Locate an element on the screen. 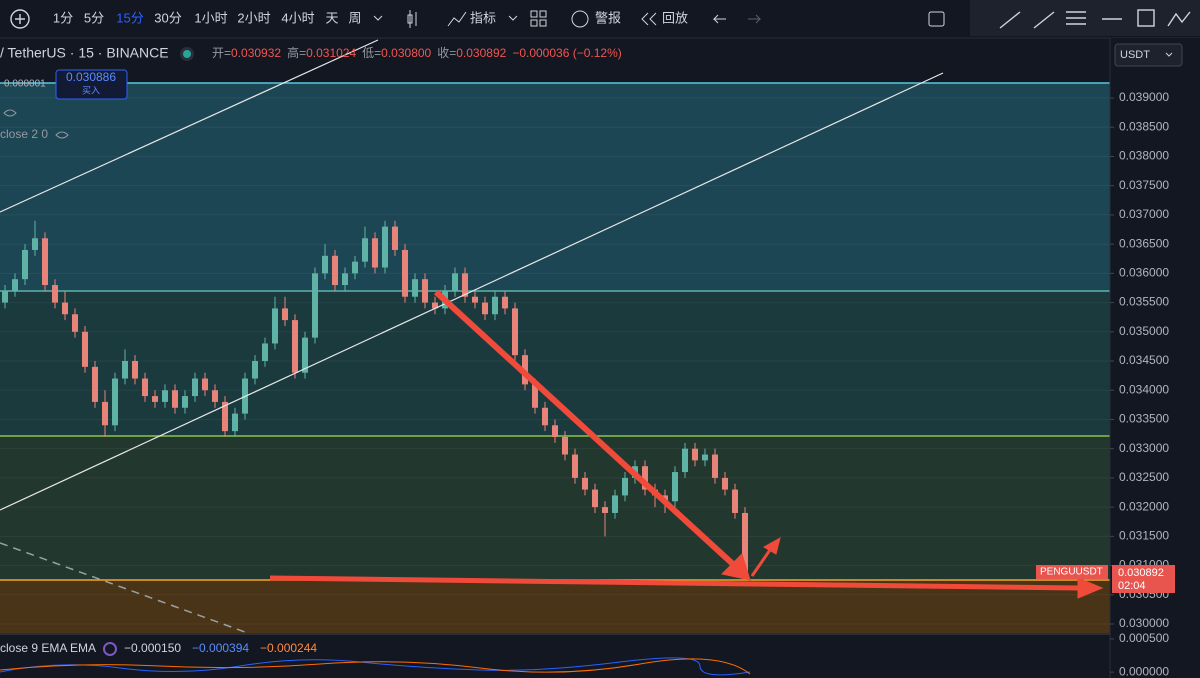 This screenshot has width=1200, height=678. macd-tick-label: 0.000500 is located at coordinates (1144, 638).